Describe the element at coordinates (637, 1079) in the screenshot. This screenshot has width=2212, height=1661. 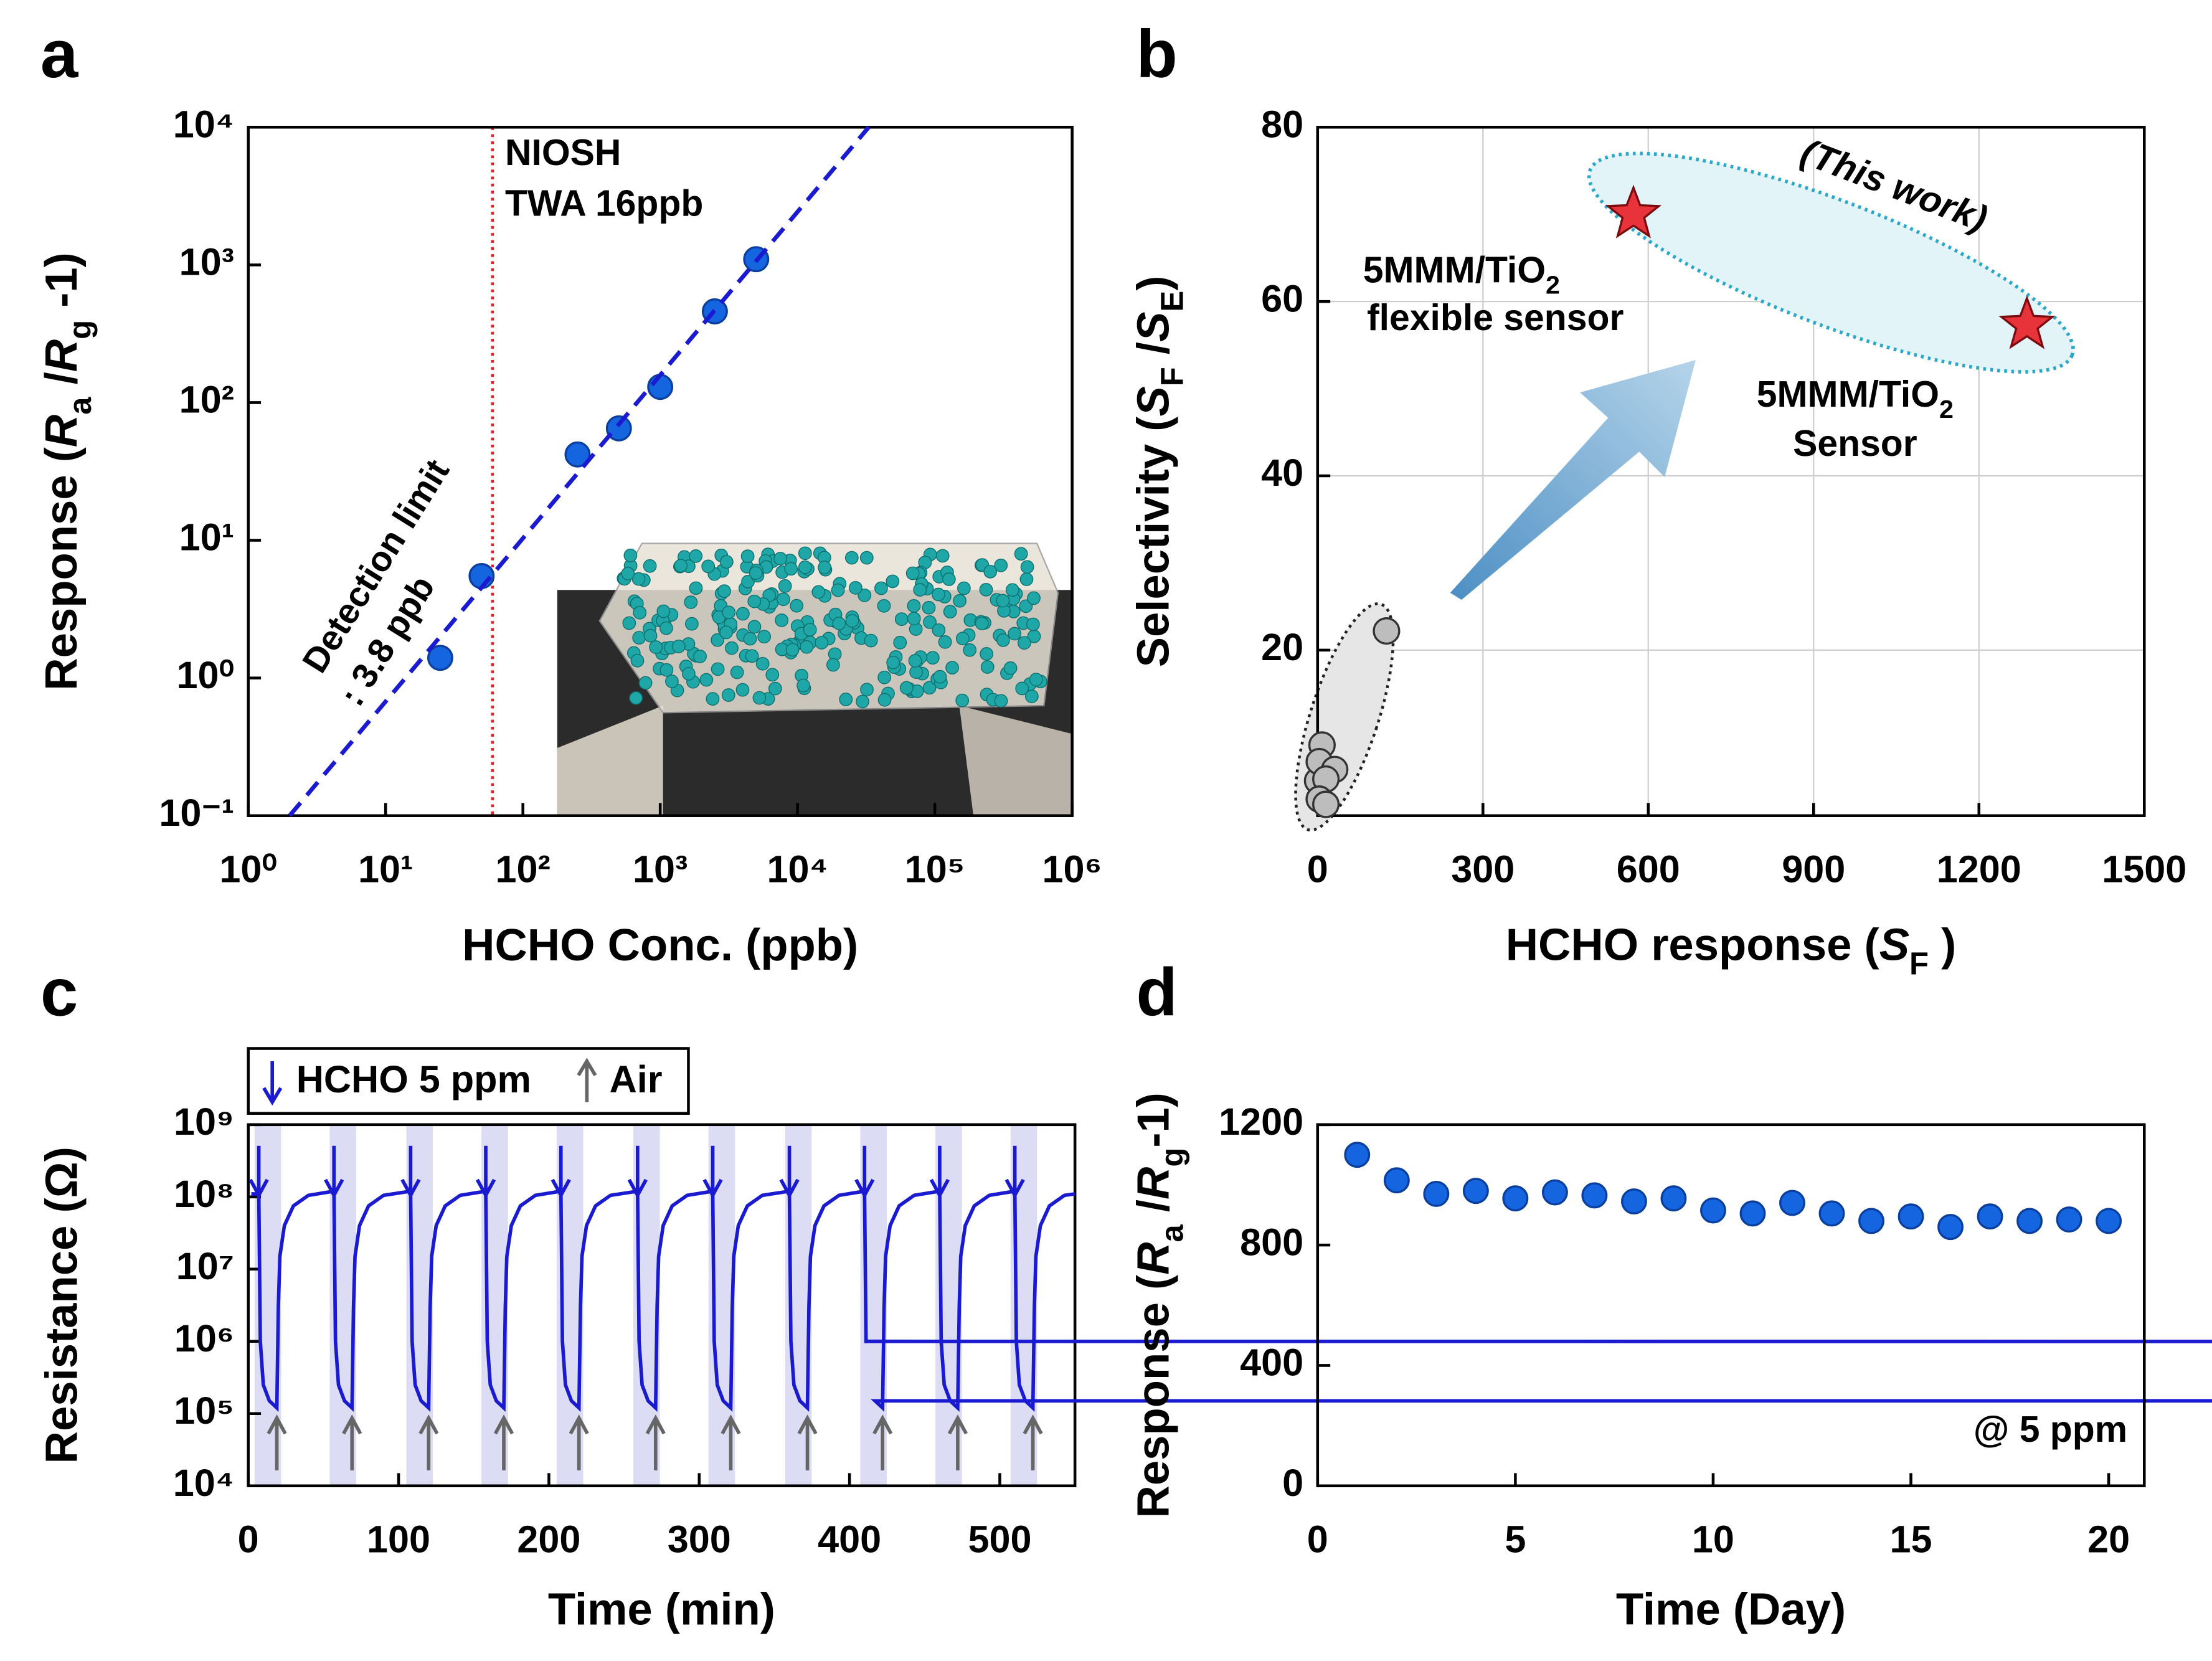
I see `legend-label: Air` at that location.